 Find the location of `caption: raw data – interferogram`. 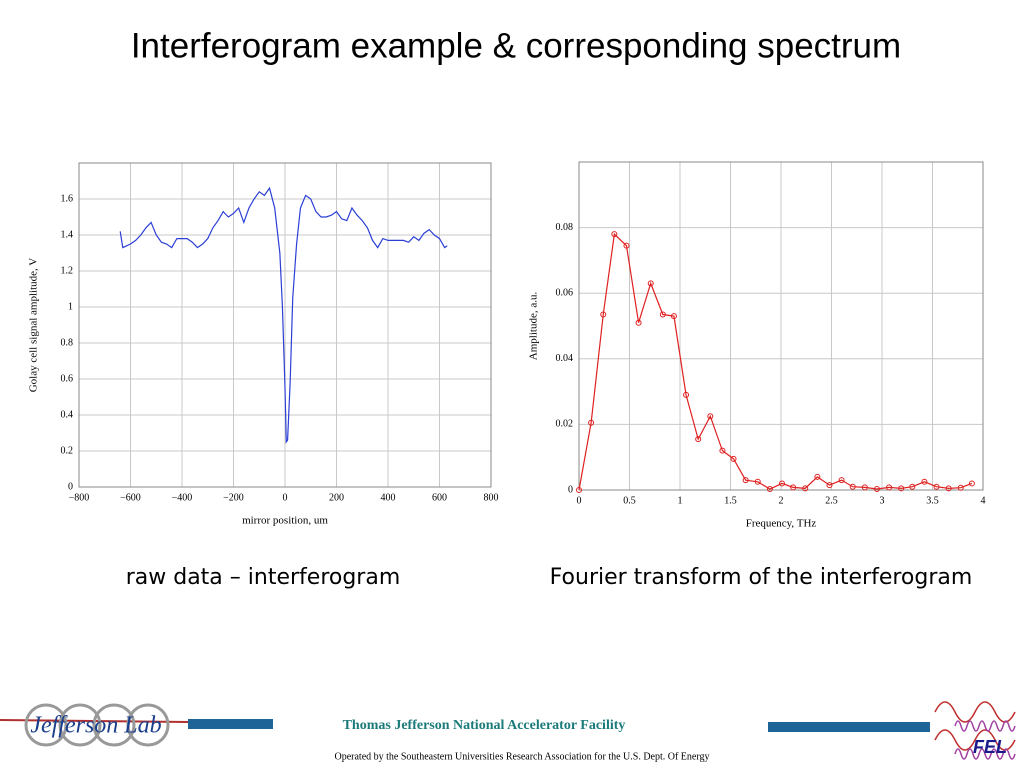

caption: raw data – interferogram is located at coordinates (263, 577).